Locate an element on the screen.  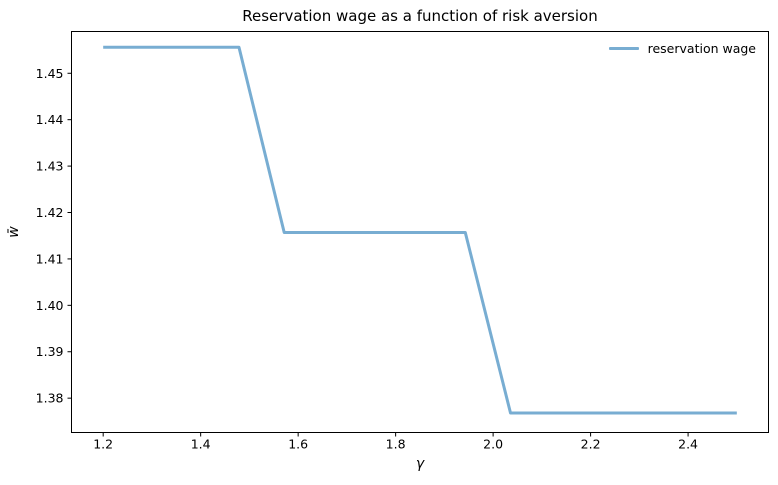
x-tick-label: 1.6 is located at coordinates (298, 444).